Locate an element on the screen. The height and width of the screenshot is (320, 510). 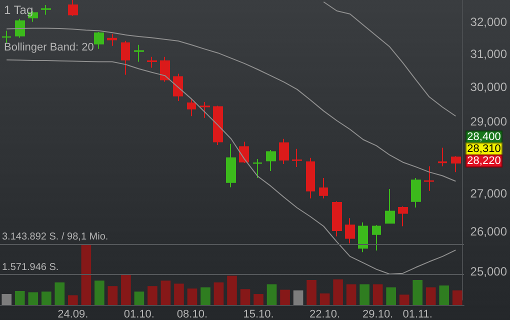
x-tick-label: 01.10. is located at coordinates (139, 314).